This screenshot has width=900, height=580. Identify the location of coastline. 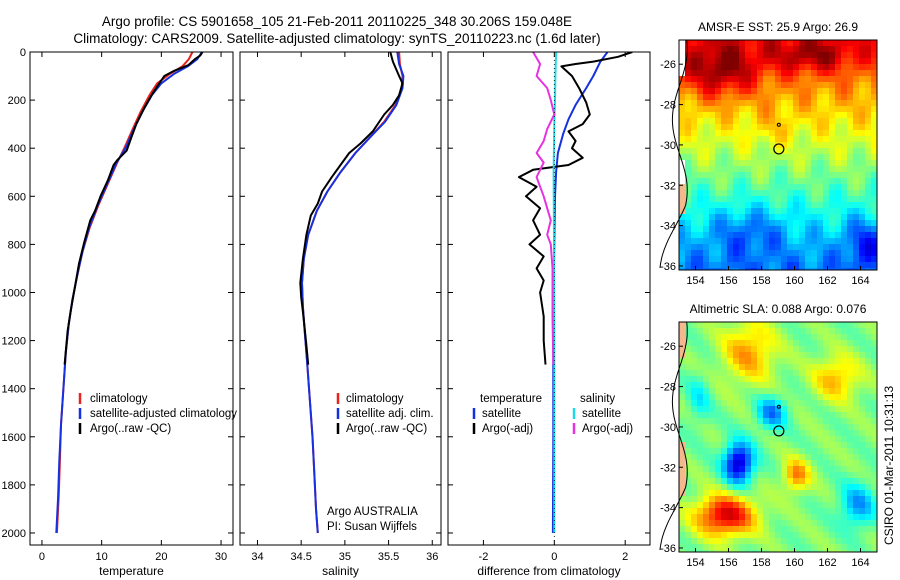
(673, 436).